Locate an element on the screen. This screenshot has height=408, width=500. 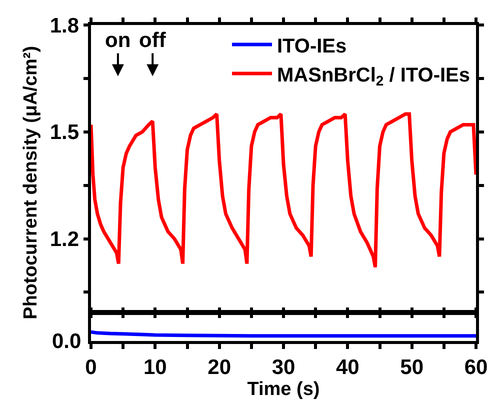
y-tick-label: 1.2 is located at coordinates (65, 240).